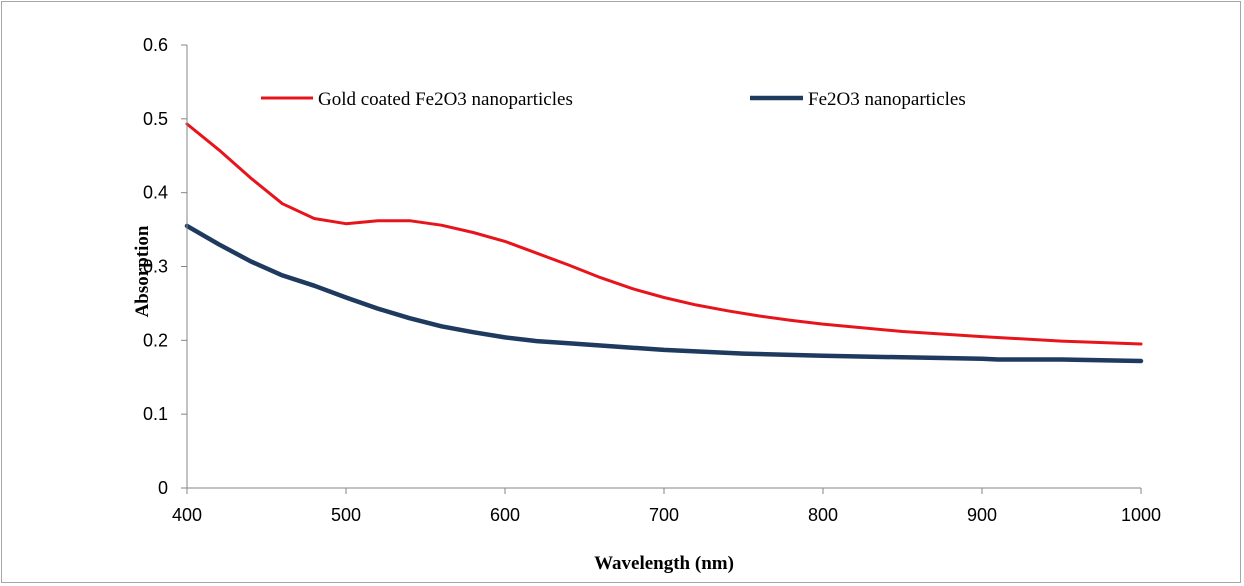 The width and height of the screenshot is (1244, 586). Describe the element at coordinates (505, 515) in the screenshot. I see `x-tick-label: 600` at that location.